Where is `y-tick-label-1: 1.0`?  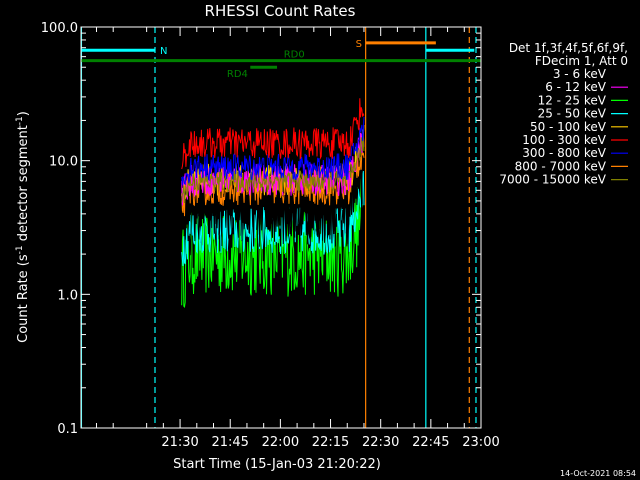 y-tick-label-1: 1.0 is located at coordinates (67, 295).